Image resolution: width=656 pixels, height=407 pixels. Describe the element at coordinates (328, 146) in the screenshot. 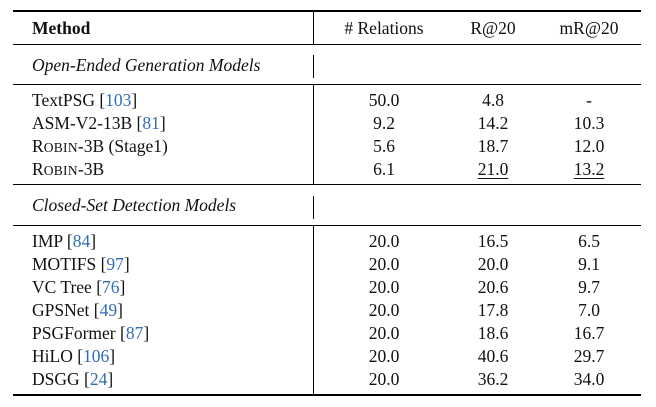

I see `table-row: ROBIN-3B (Stage1) 5.6 18.7 12.0` at that location.